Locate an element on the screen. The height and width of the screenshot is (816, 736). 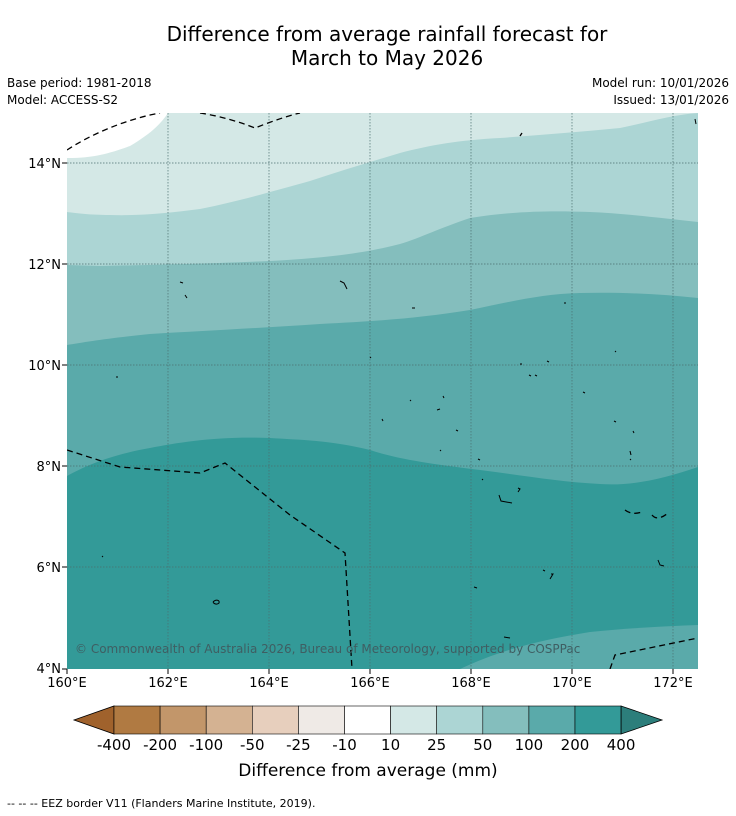
band-100-200-south is located at coordinates (579, 647).